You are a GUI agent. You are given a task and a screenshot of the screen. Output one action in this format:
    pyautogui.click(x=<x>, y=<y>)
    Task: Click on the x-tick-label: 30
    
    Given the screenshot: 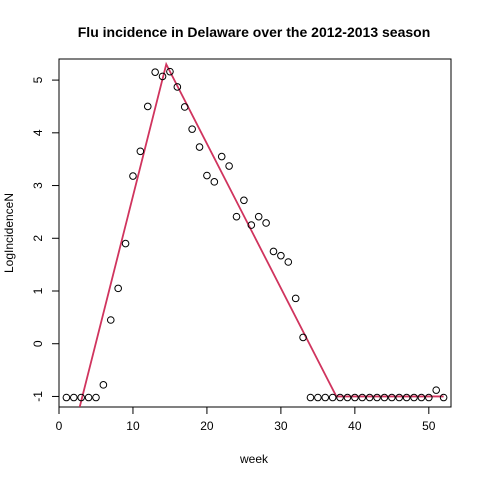 What is the action you would take?
    pyautogui.click(x=281, y=426)
    